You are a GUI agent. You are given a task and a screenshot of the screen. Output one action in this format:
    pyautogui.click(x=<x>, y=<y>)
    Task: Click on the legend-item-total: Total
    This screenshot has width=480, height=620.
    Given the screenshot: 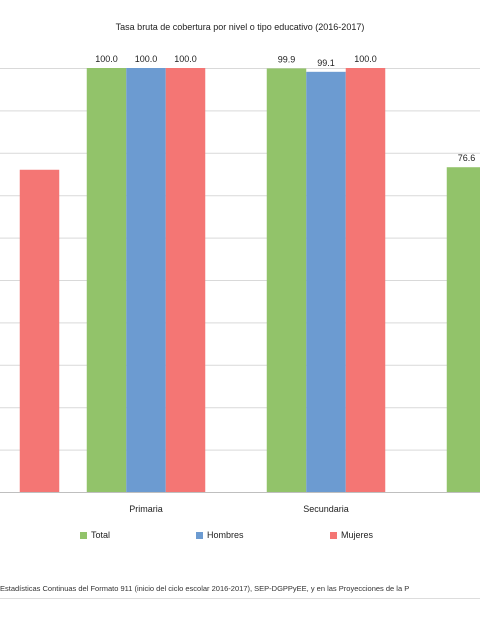 What is the action you would take?
    pyautogui.click(x=95, y=535)
    